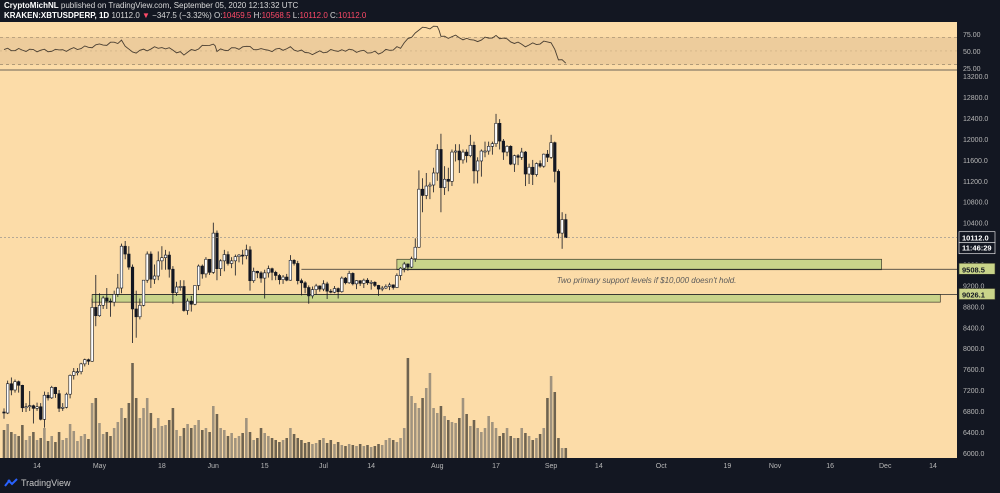 This screenshot has width=1000, height=493. I want to click on time-axis-background, so click(478, 466).